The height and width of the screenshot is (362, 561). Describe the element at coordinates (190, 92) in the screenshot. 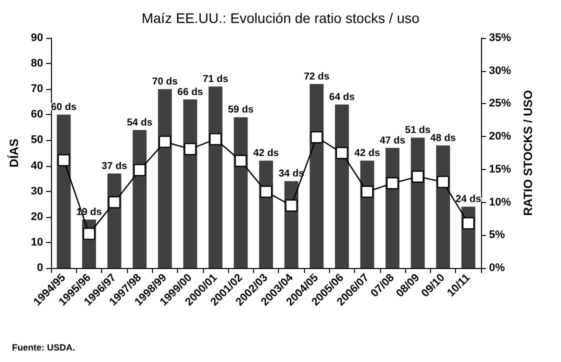

I see `data-label: 66 ds` at that location.